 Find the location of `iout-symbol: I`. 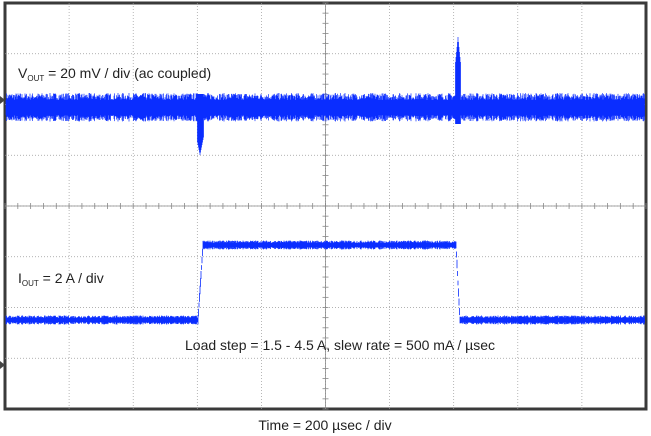

iout-symbol: I is located at coordinates (20, 278).